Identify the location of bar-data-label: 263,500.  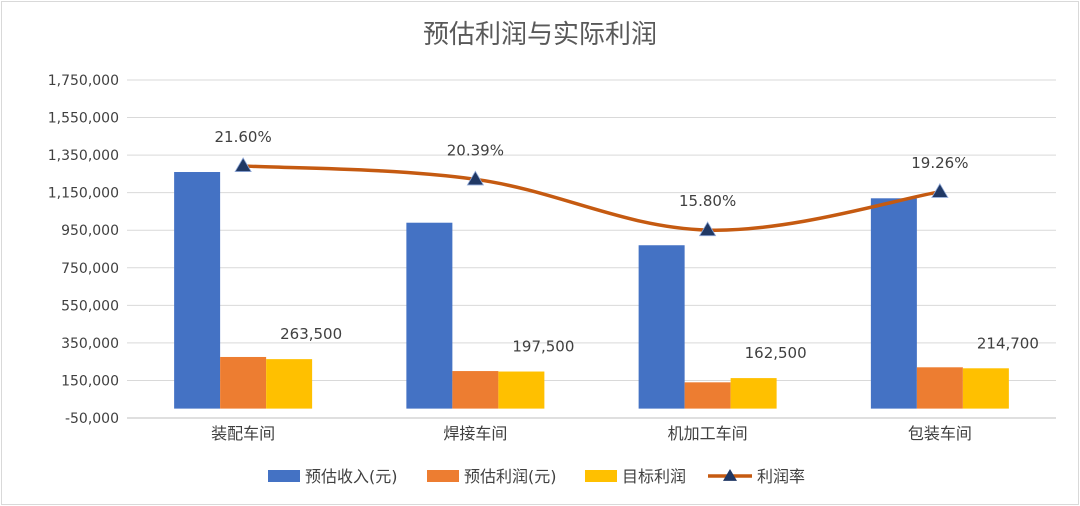
(311, 334).